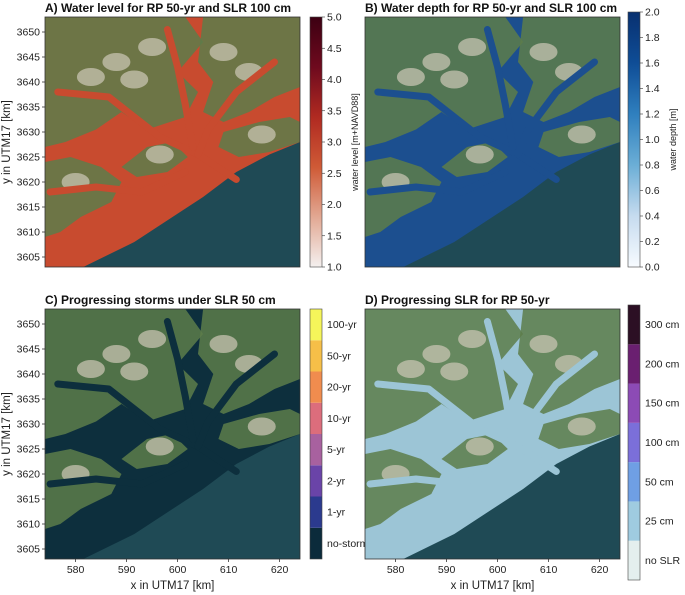 This screenshot has width=685, height=595. What do you see at coordinates (549, 570) in the screenshot?
I see `x-tick-label: 610` at bounding box center [549, 570].